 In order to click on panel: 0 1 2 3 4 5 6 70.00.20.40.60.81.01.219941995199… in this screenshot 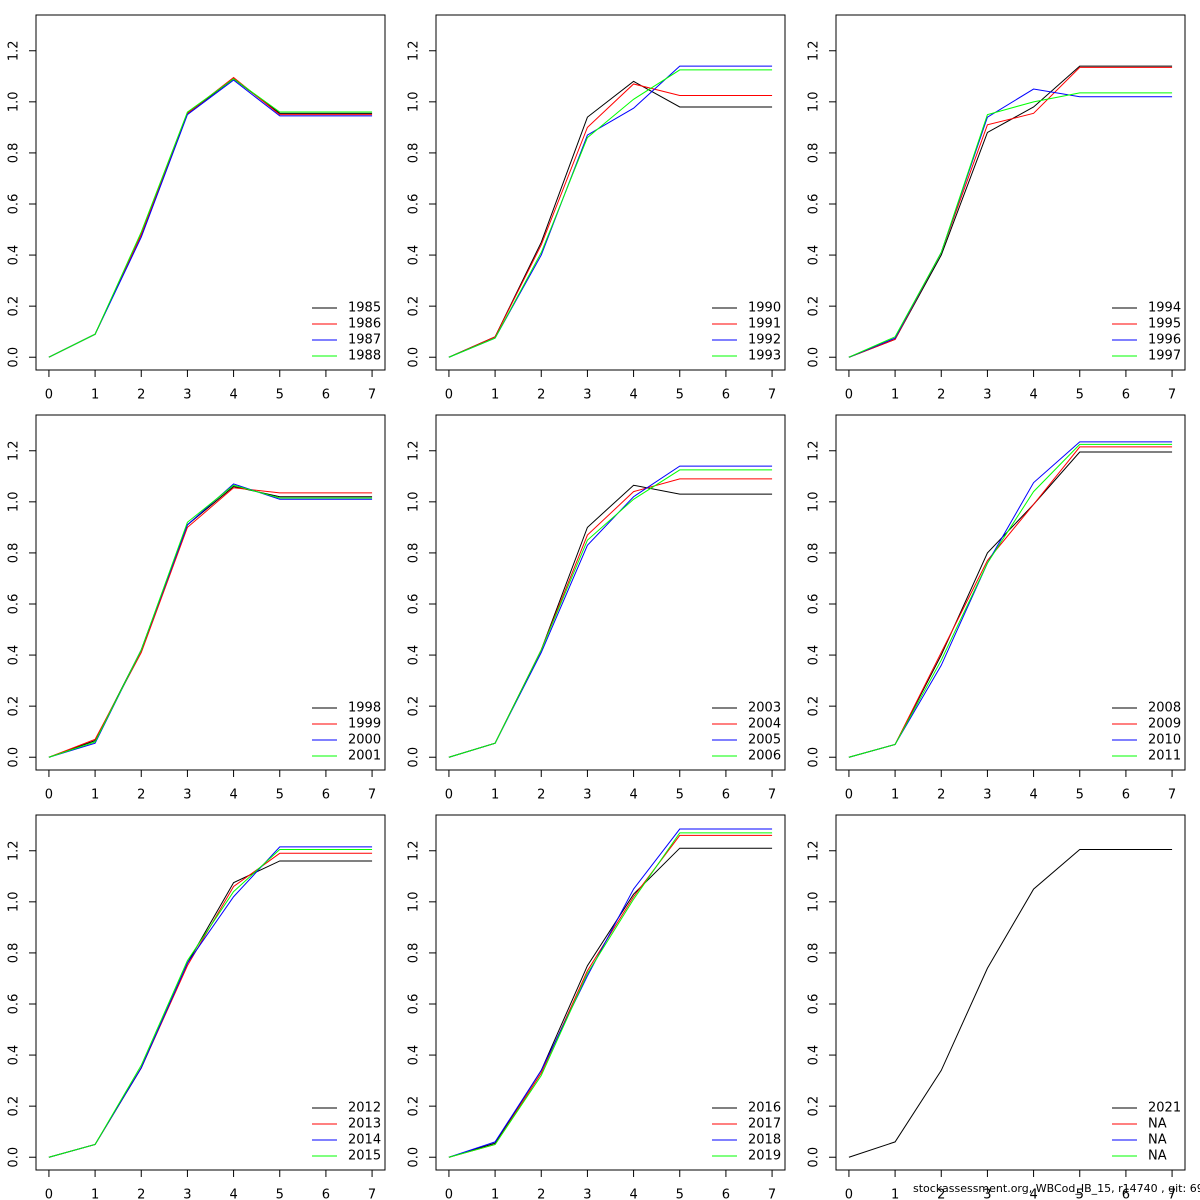, I will do `click(996, 208)`.